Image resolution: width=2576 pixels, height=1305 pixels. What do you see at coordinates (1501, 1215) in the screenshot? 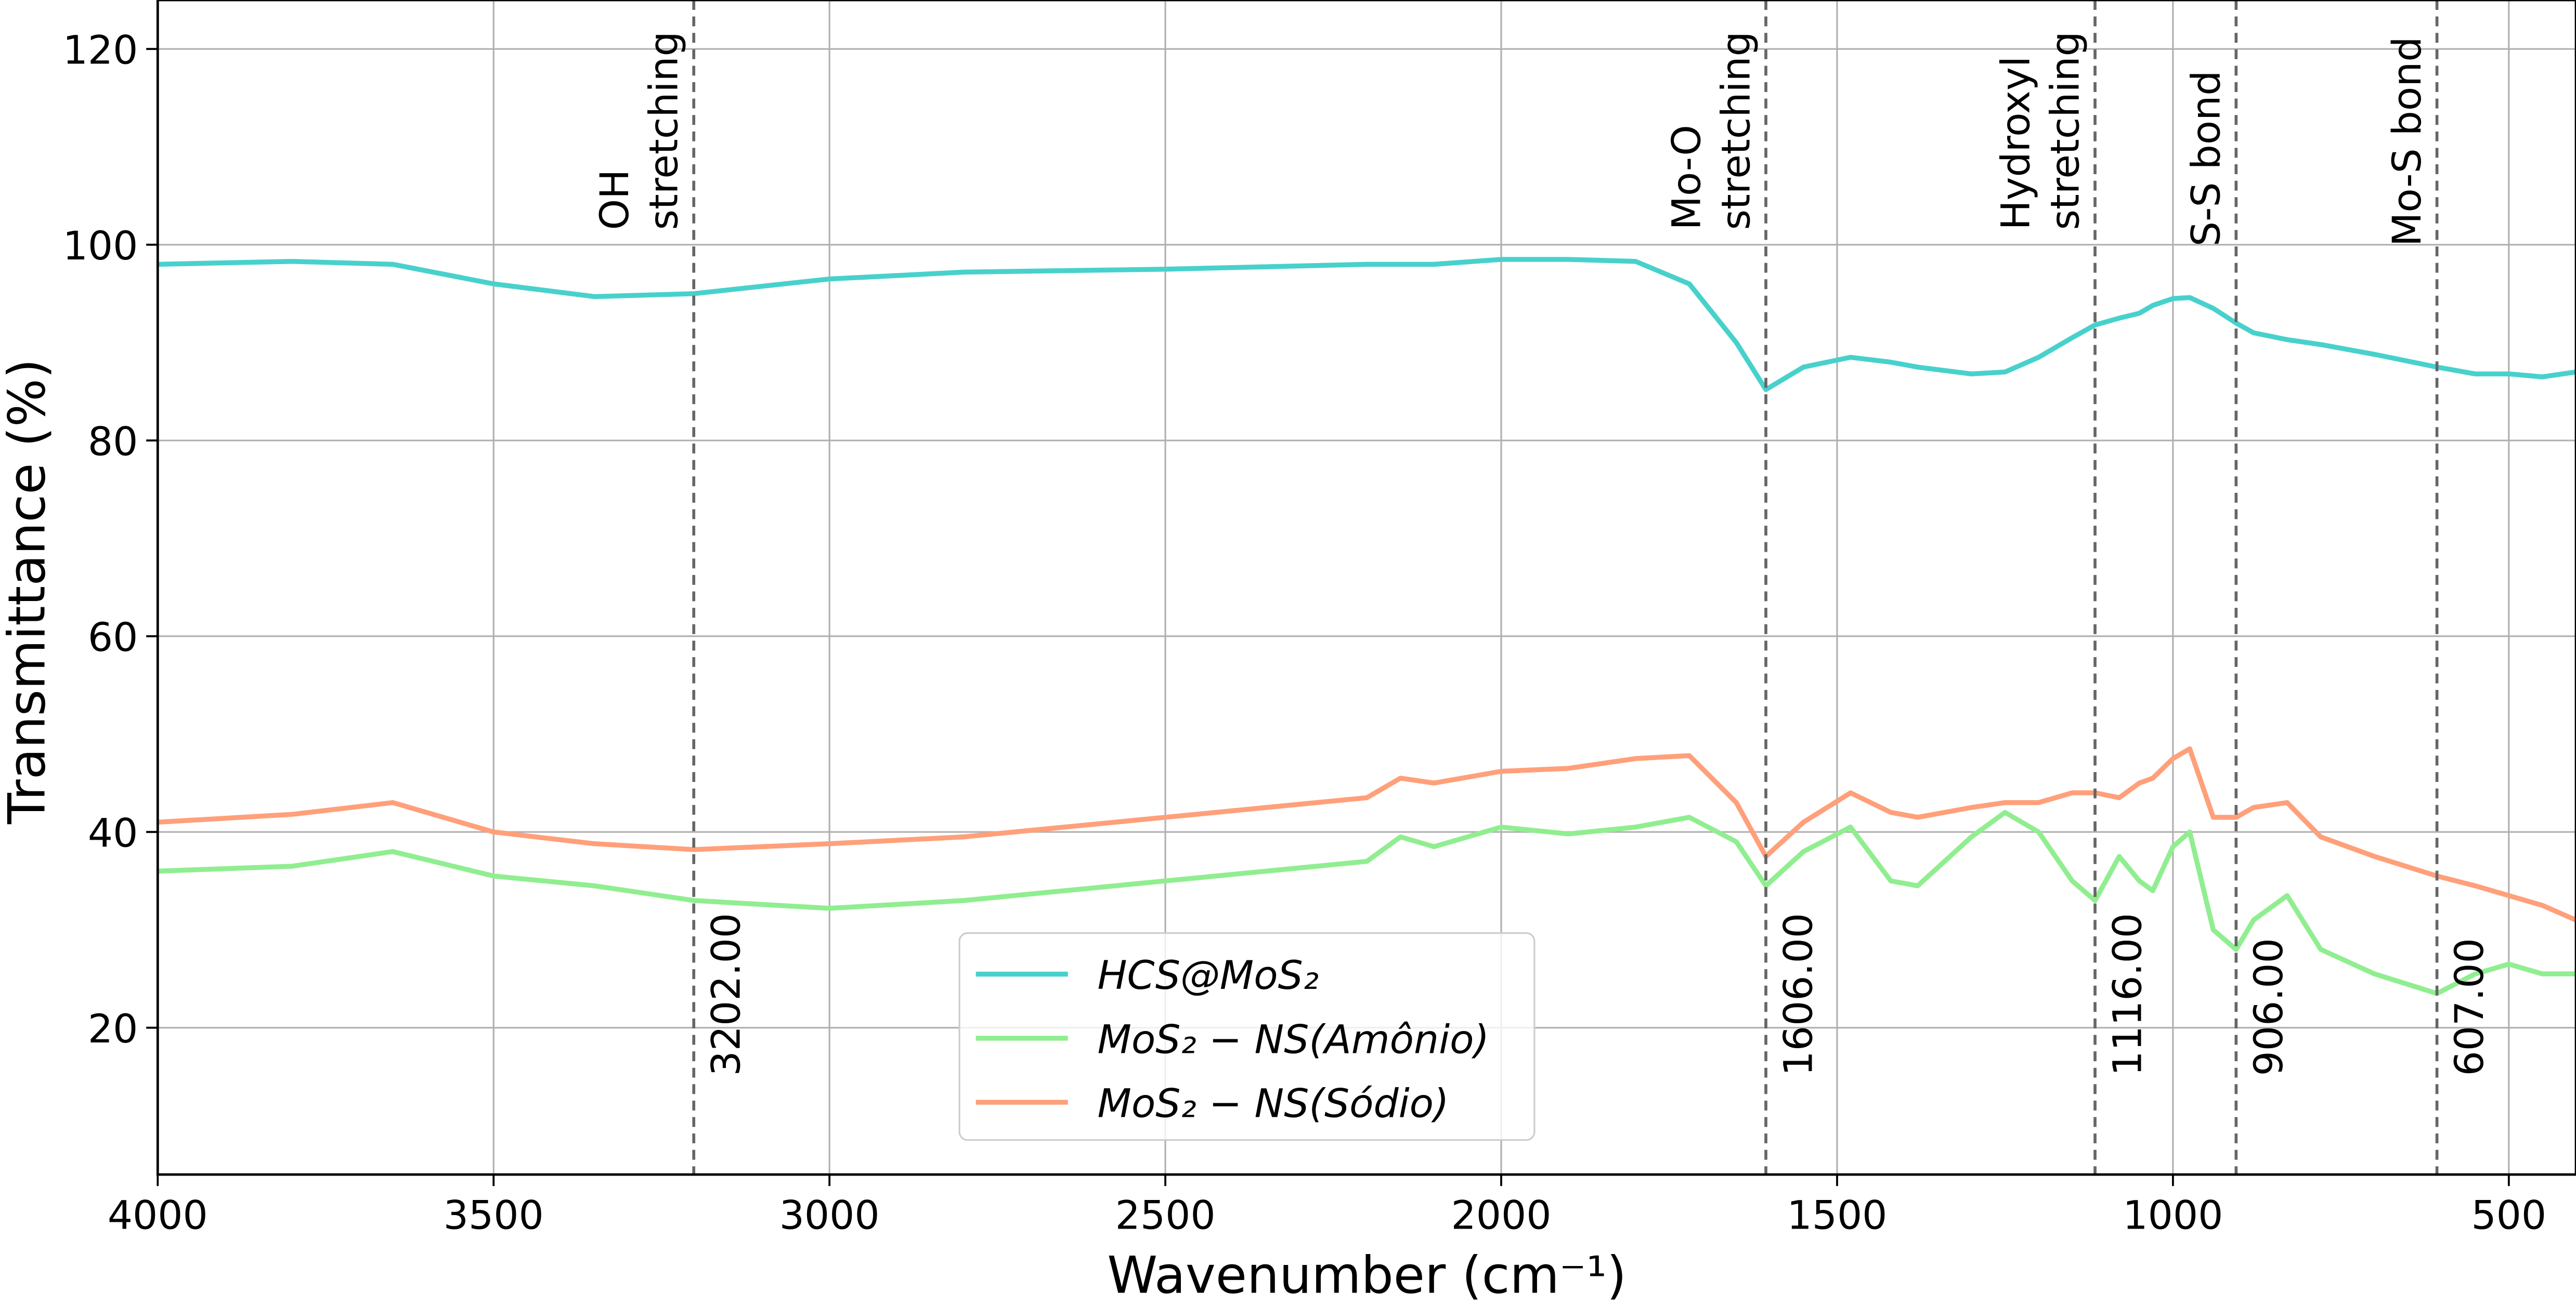
I see `x-tick-label: 2000` at bounding box center [1501, 1215].